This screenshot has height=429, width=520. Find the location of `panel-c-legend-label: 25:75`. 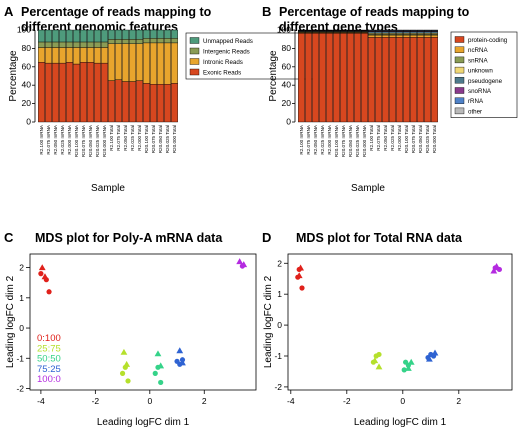

panel-c-legend-label: 25:75 is located at coordinates (49, 348).